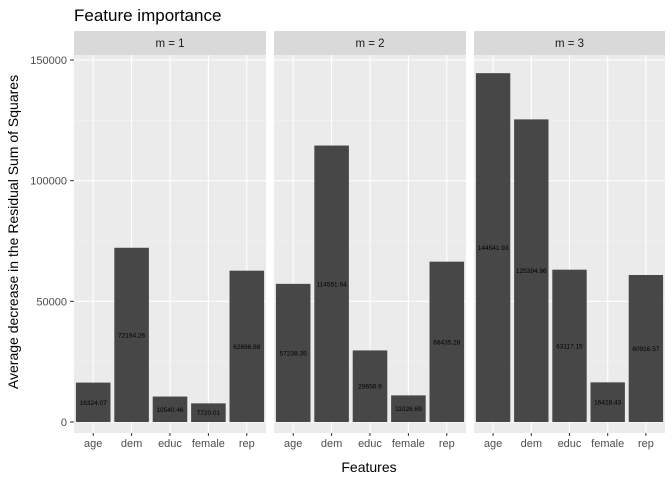 The height and width of the screenshot is (480, 672). What do you see at coordinates (52, 242) in the screenshot?
I see `y-axis: 0 50000 100000 150000` at bounding box center [52, 242].